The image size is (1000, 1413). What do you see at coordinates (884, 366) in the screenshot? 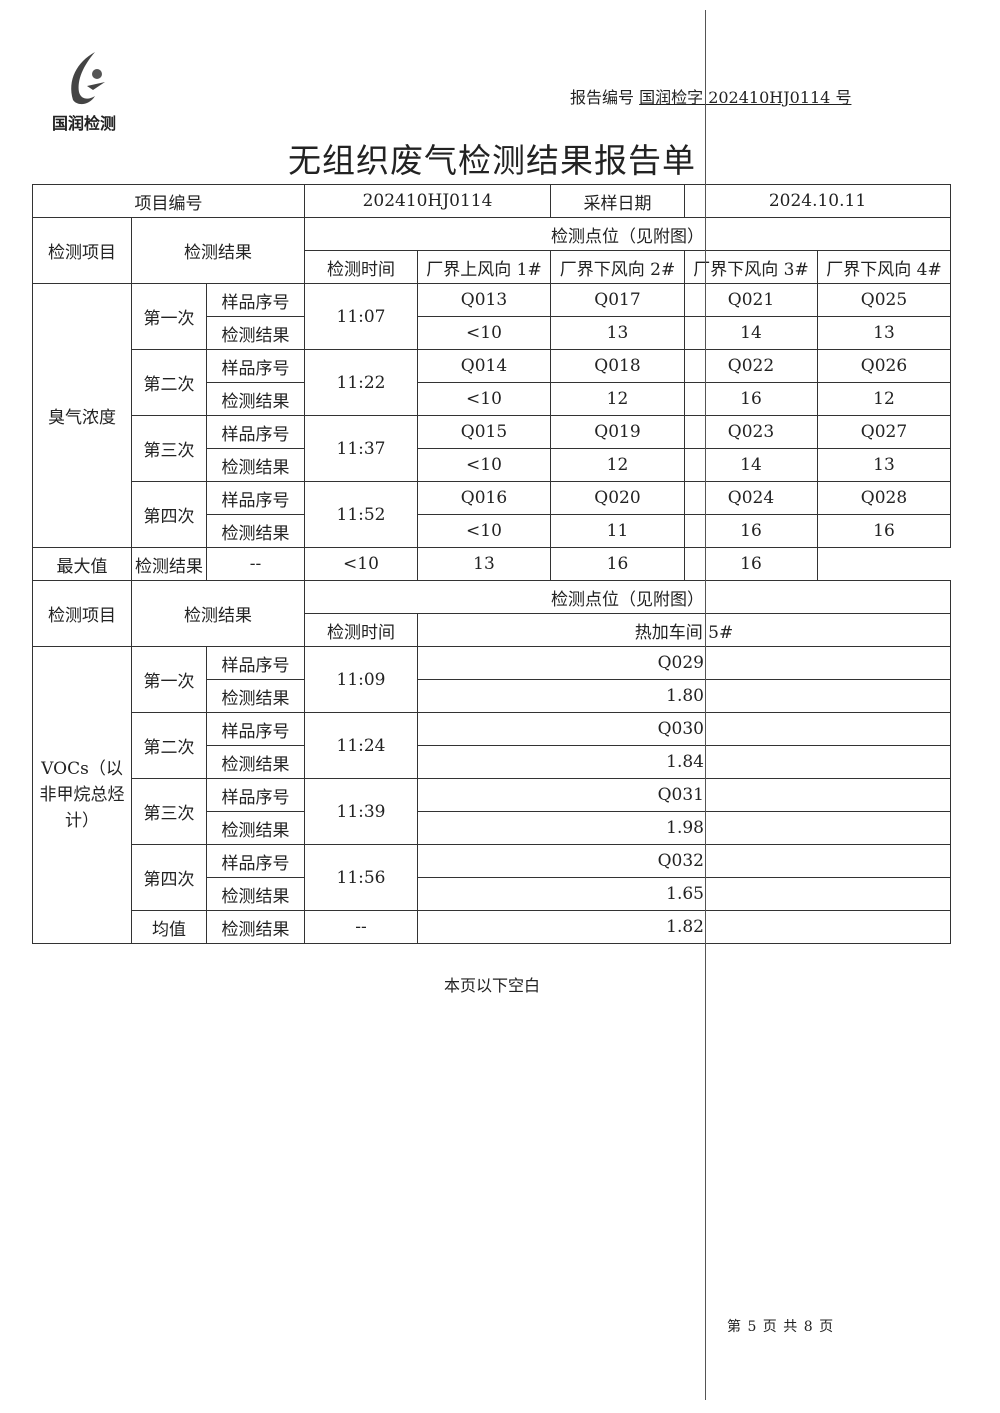
I see `sample-id: Q026` at bounding box center [884, 366].